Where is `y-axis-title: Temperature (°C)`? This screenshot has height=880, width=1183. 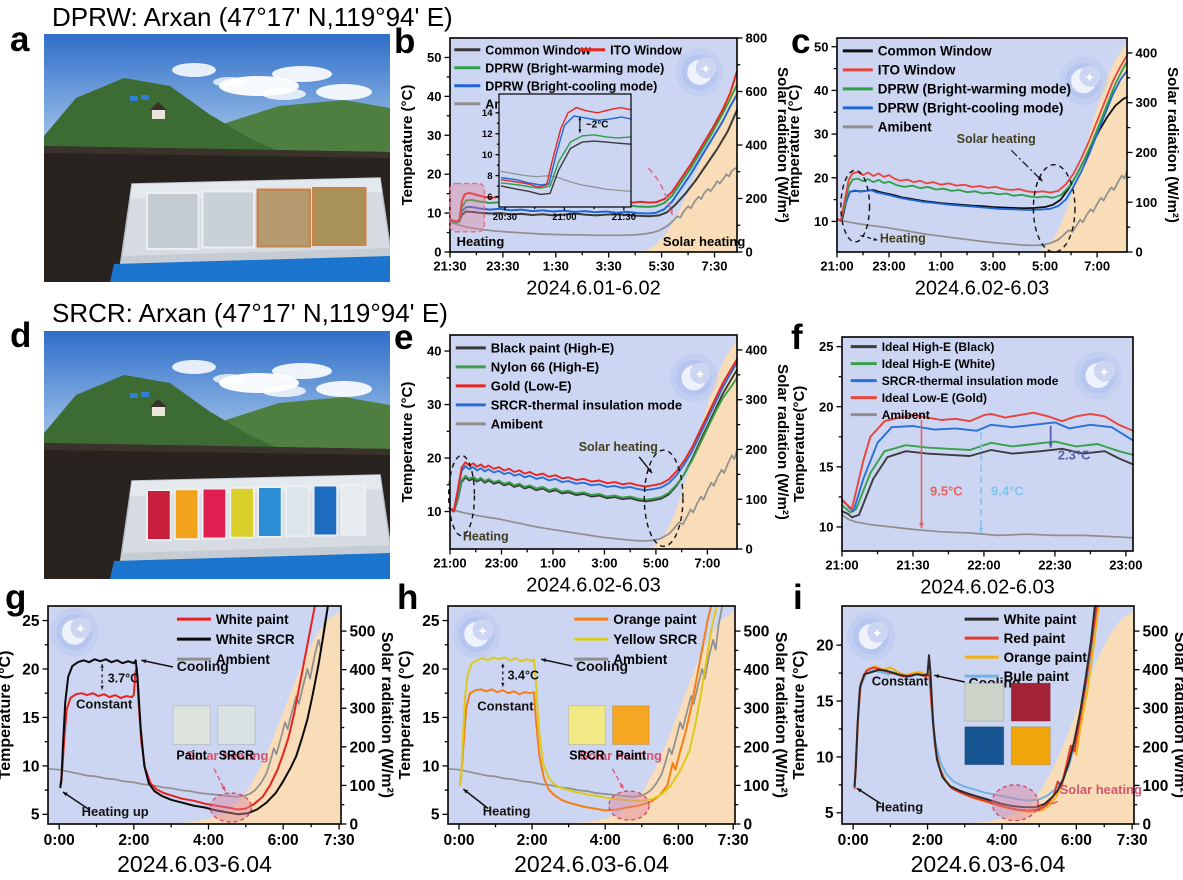 y-axis-title: Temperature (°C) is located at coordinates (405, 715).